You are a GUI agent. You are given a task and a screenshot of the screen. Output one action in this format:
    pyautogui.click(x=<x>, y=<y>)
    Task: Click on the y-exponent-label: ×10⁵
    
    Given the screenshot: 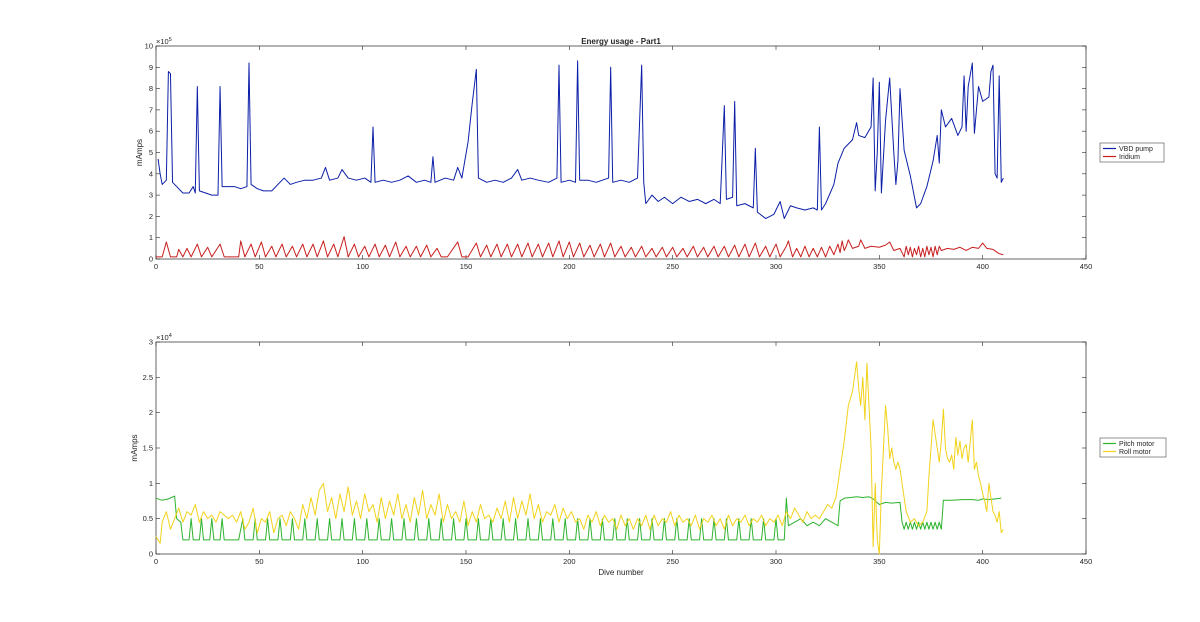 What is the action you would take?
    pyautogui.click(x=164, y=41)
    